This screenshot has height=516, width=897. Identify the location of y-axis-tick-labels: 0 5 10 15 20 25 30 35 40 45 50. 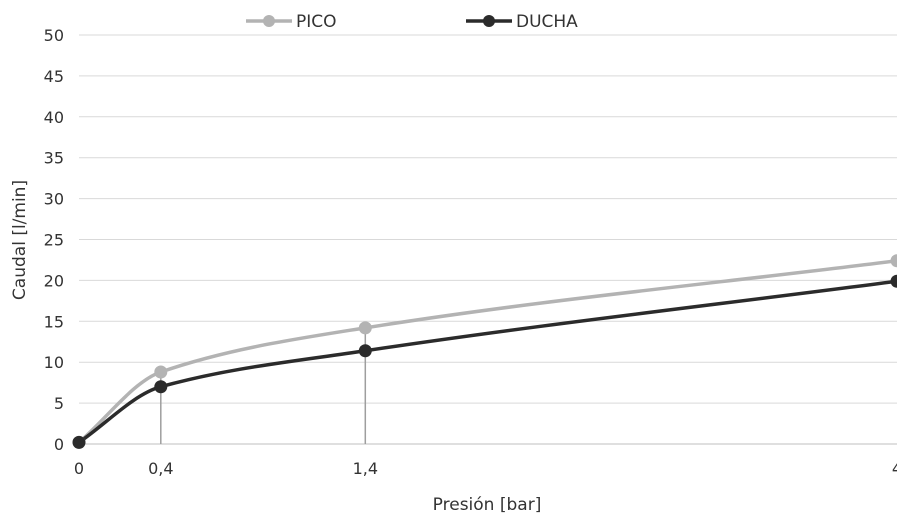
(54, 240).